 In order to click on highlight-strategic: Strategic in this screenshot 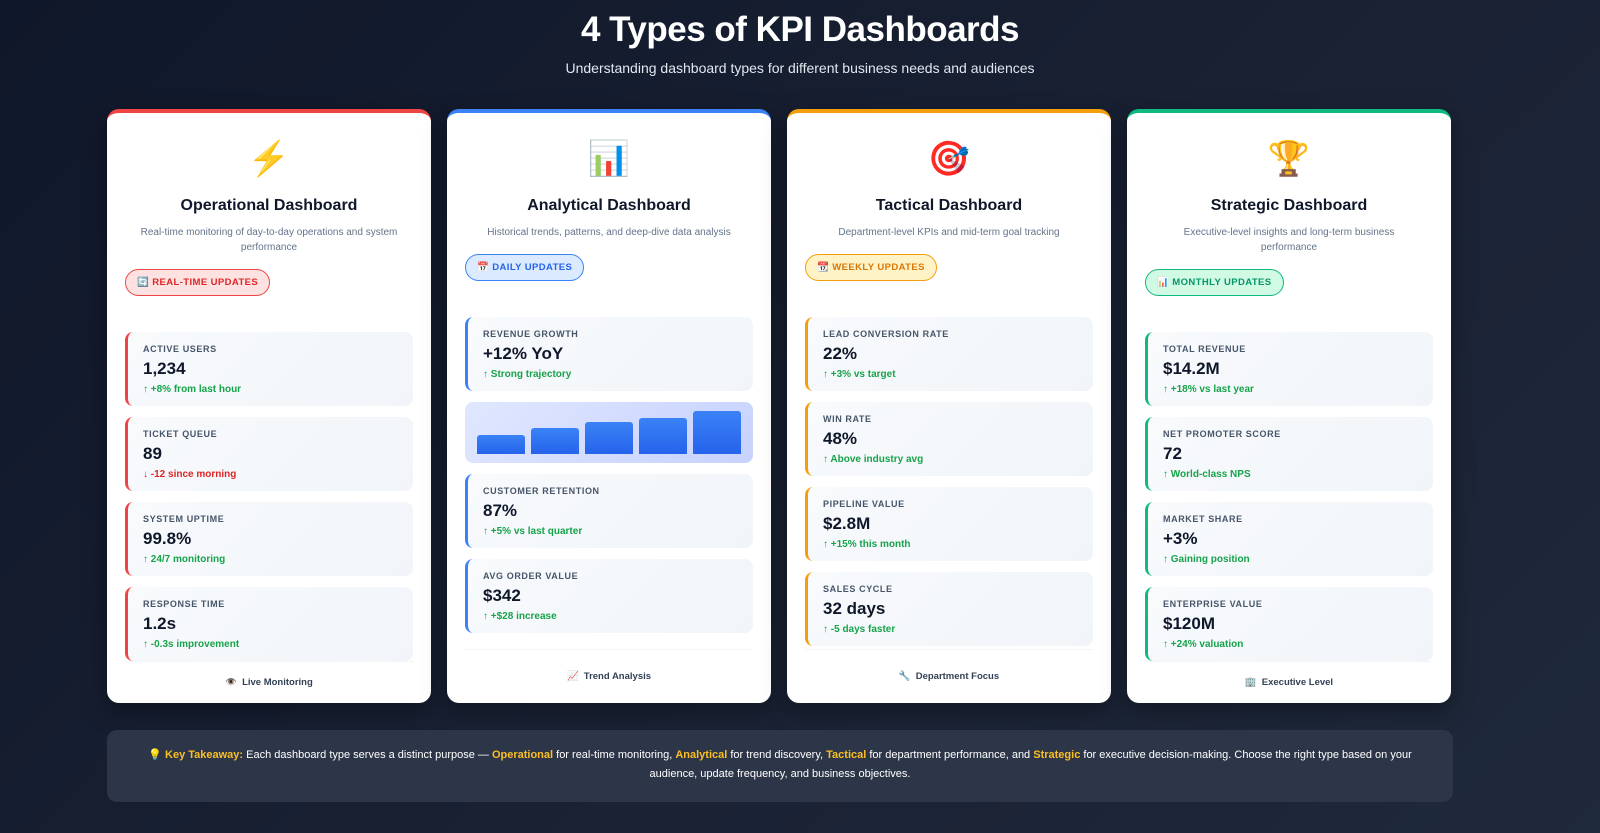, I will do `click(1057, 755)`.